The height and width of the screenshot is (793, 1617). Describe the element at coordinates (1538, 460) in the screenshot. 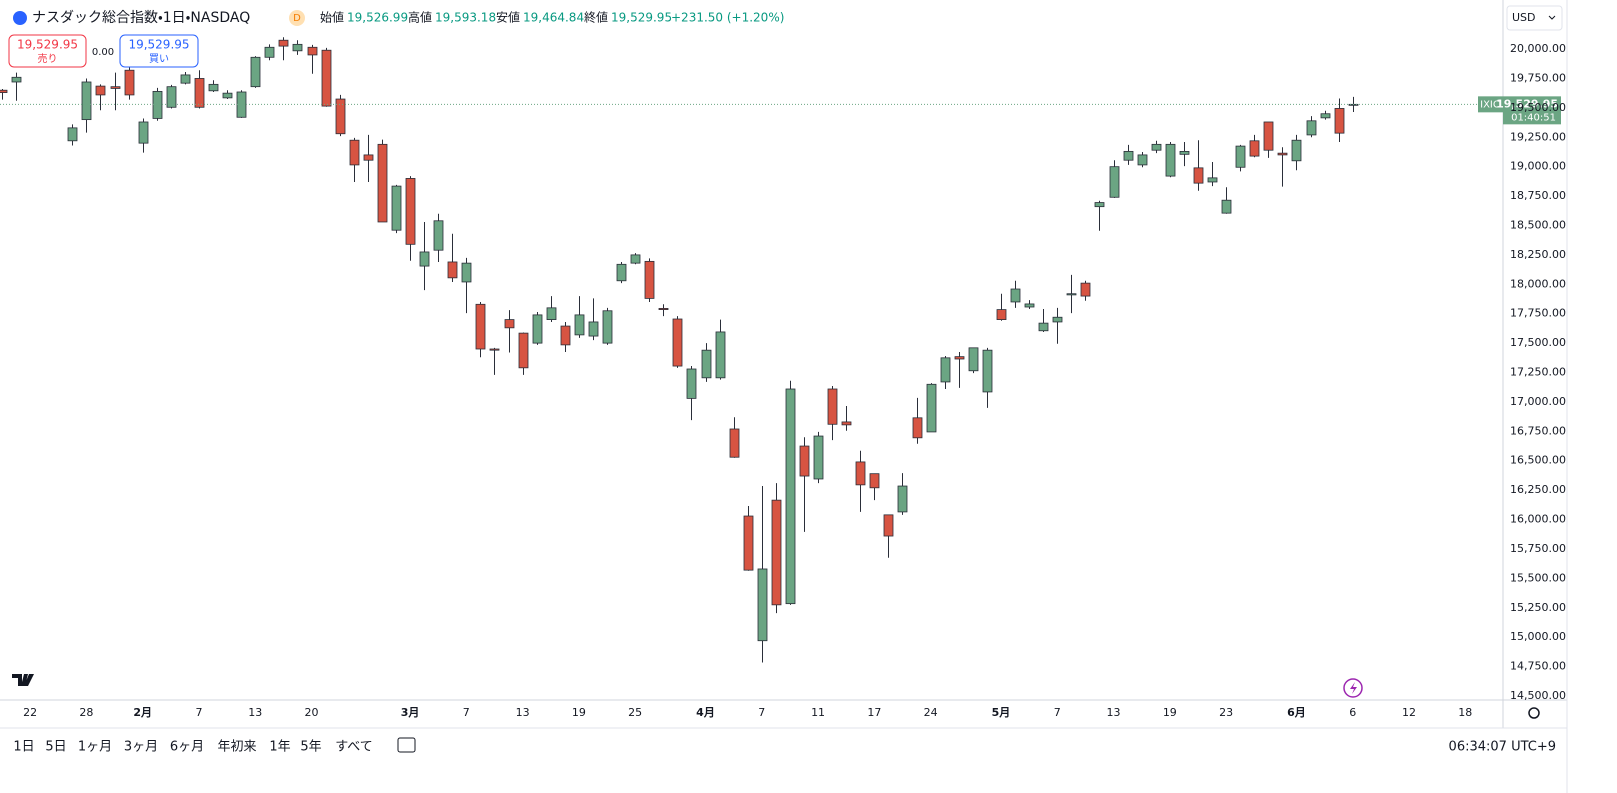

I see `y-tick-label: 16,500.00` at that location.